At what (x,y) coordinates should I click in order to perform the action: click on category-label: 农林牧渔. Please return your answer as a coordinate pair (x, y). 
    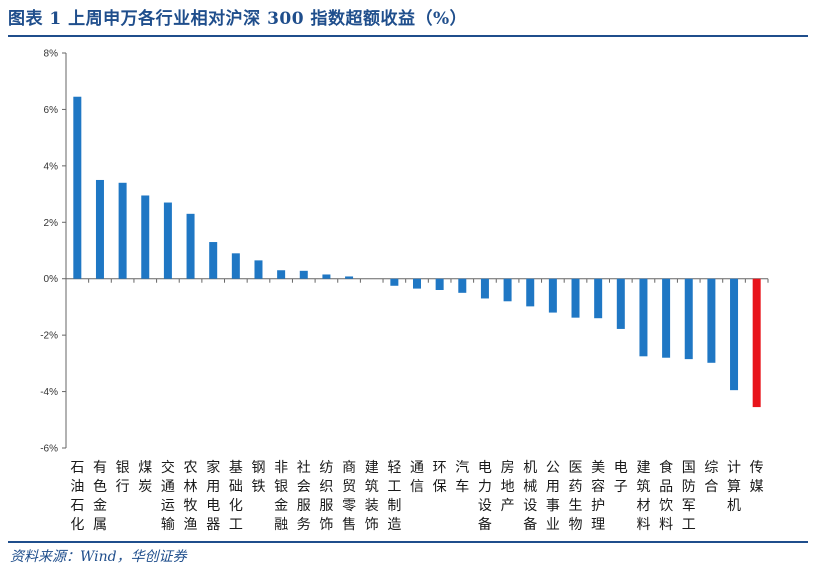
    Looking at the image, I should click on (191, 496).